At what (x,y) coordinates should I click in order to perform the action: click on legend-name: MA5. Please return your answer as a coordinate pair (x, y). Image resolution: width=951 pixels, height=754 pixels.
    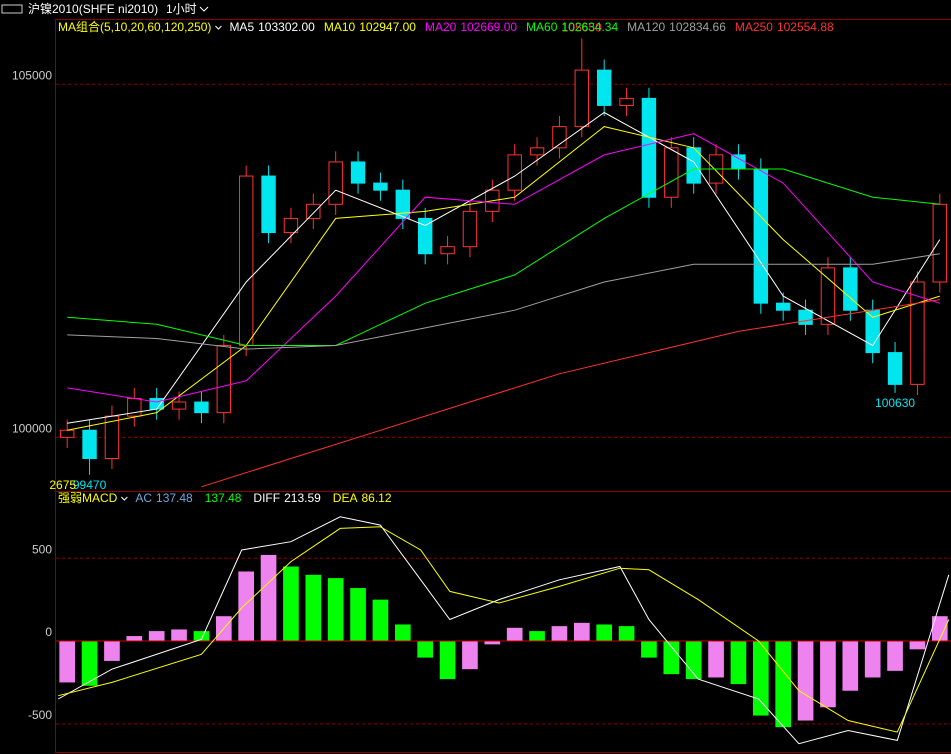
    Looking at the image, I should click on (241, 27).